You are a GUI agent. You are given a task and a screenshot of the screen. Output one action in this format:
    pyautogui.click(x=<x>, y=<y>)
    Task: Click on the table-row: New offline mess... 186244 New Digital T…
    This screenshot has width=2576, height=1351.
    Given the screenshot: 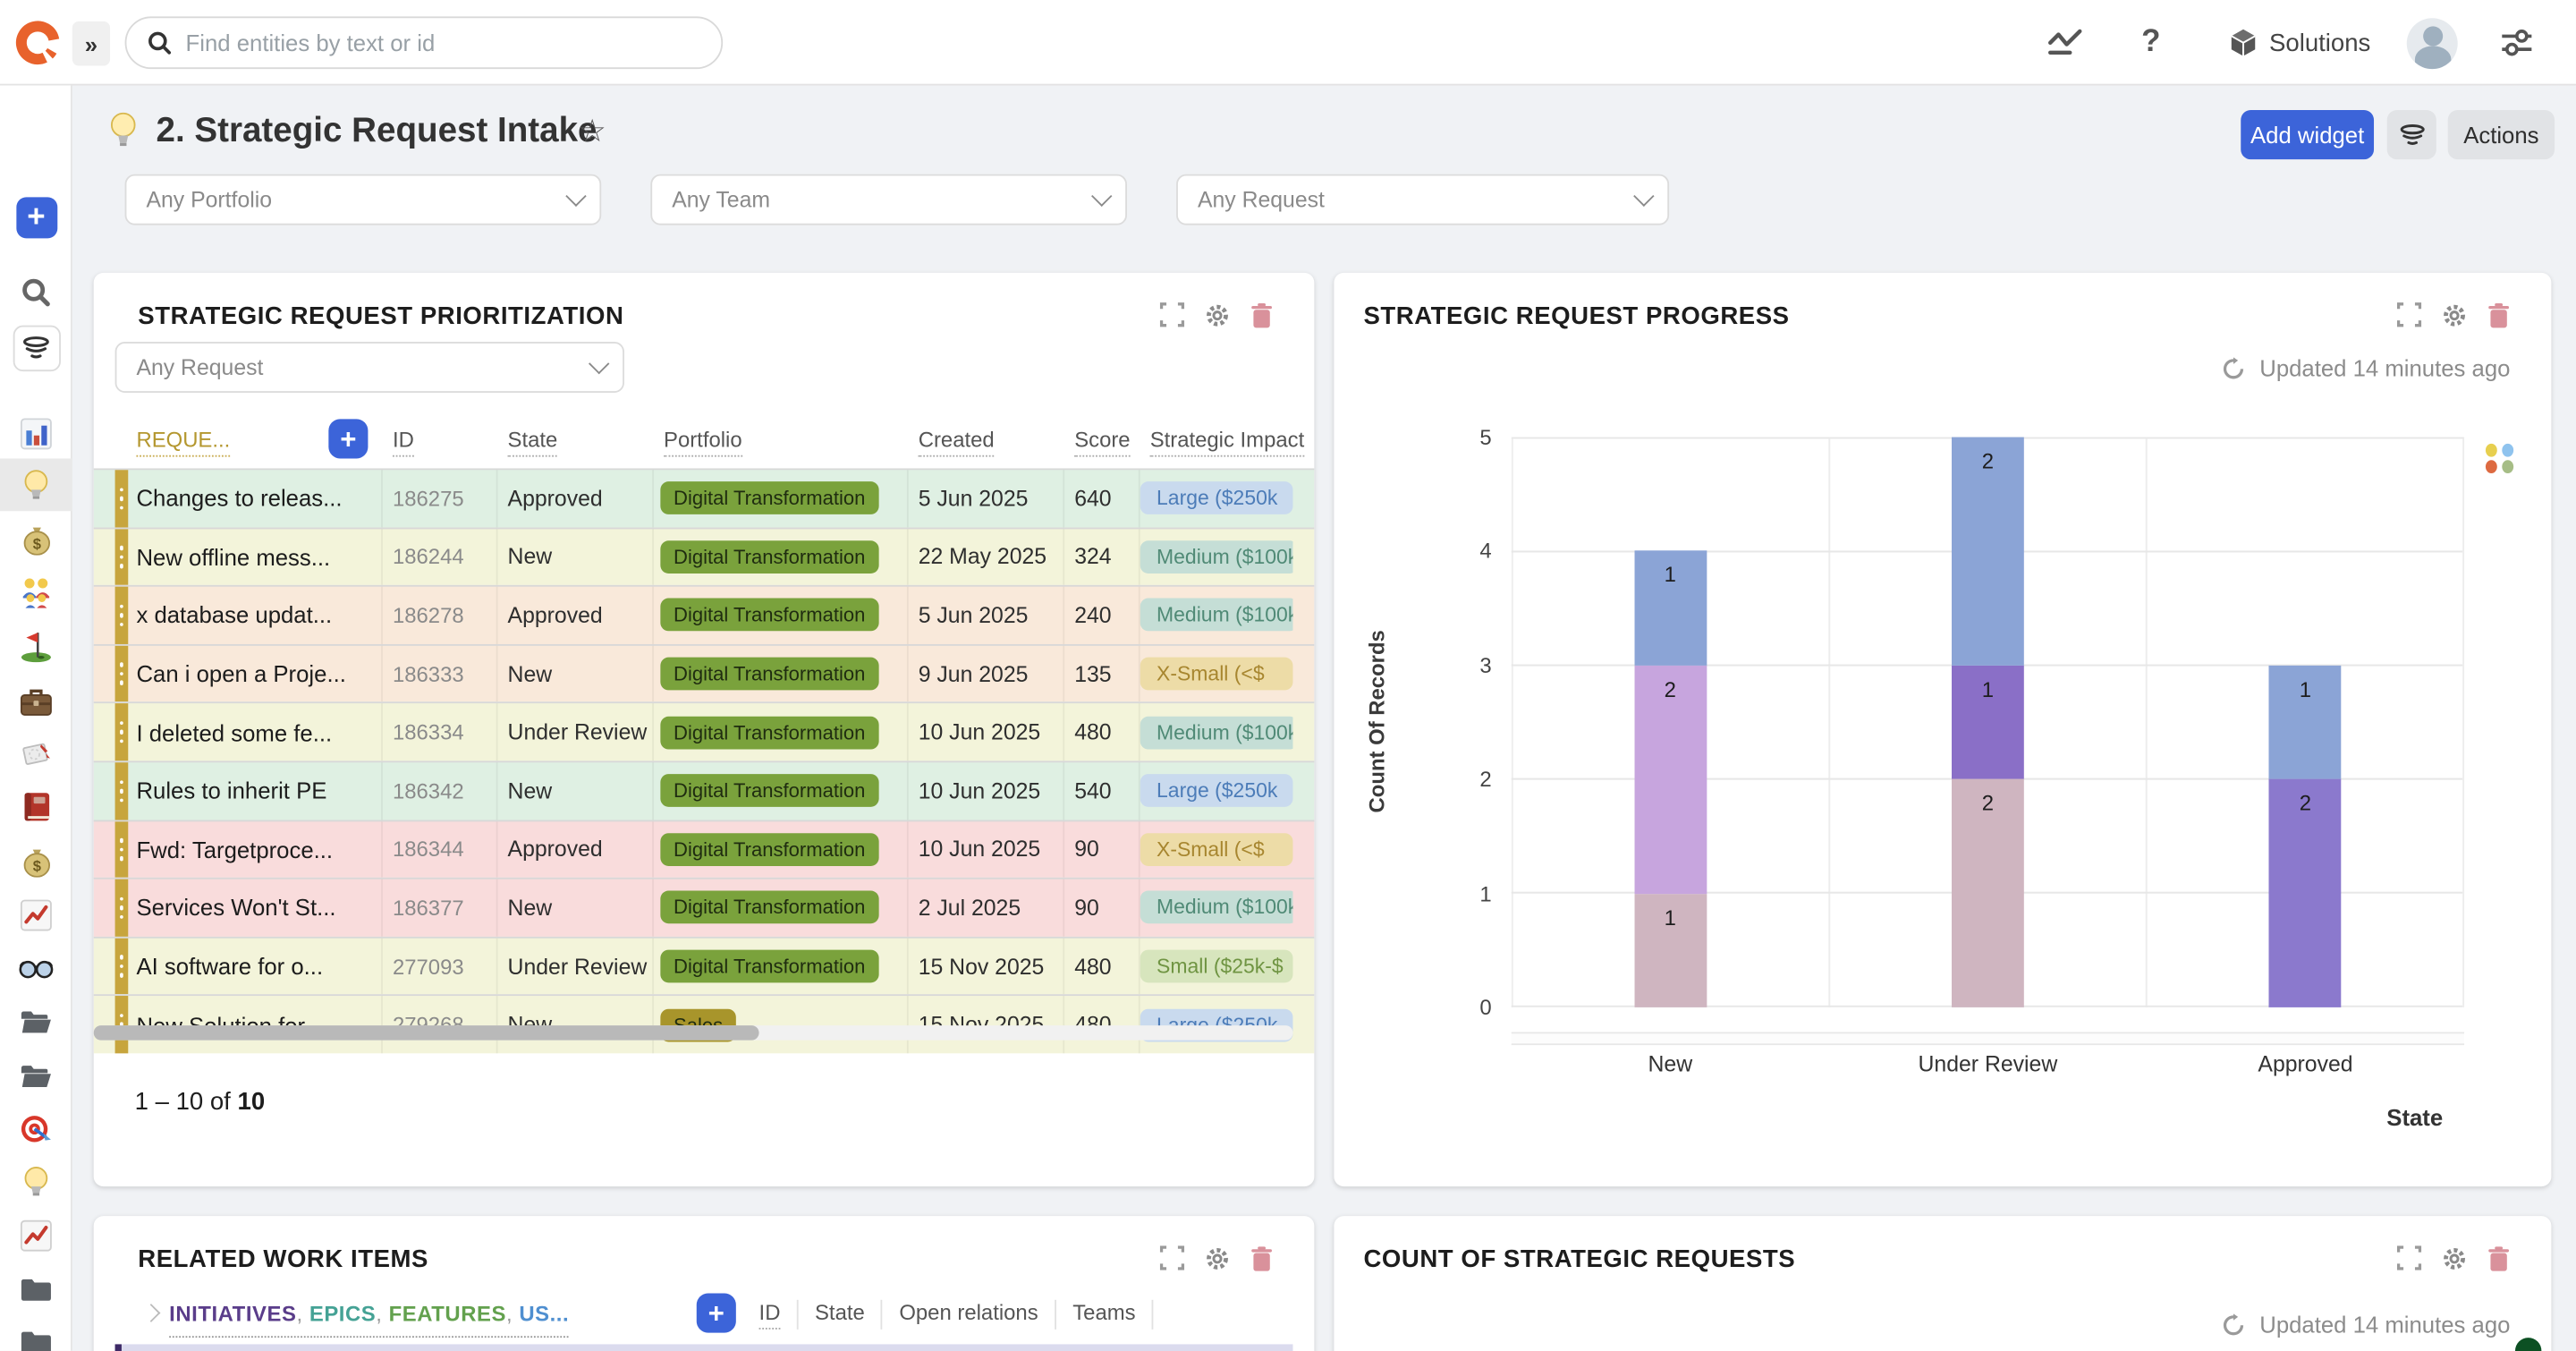 What is the action you would take?
    pyautogui.click(x=704, y=556)
    